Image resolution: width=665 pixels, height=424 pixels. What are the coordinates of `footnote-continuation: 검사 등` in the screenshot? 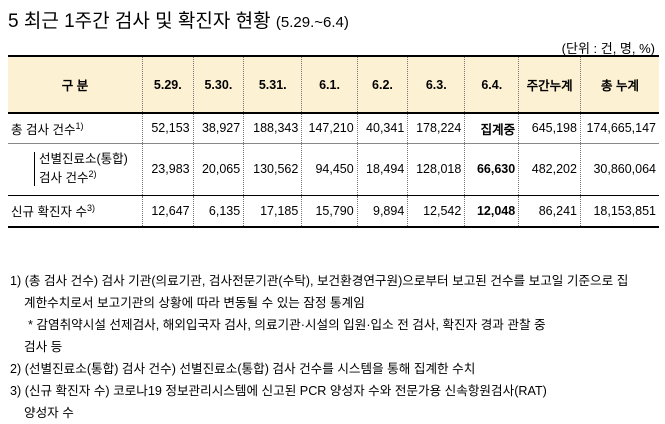 It's located at (43, 347).